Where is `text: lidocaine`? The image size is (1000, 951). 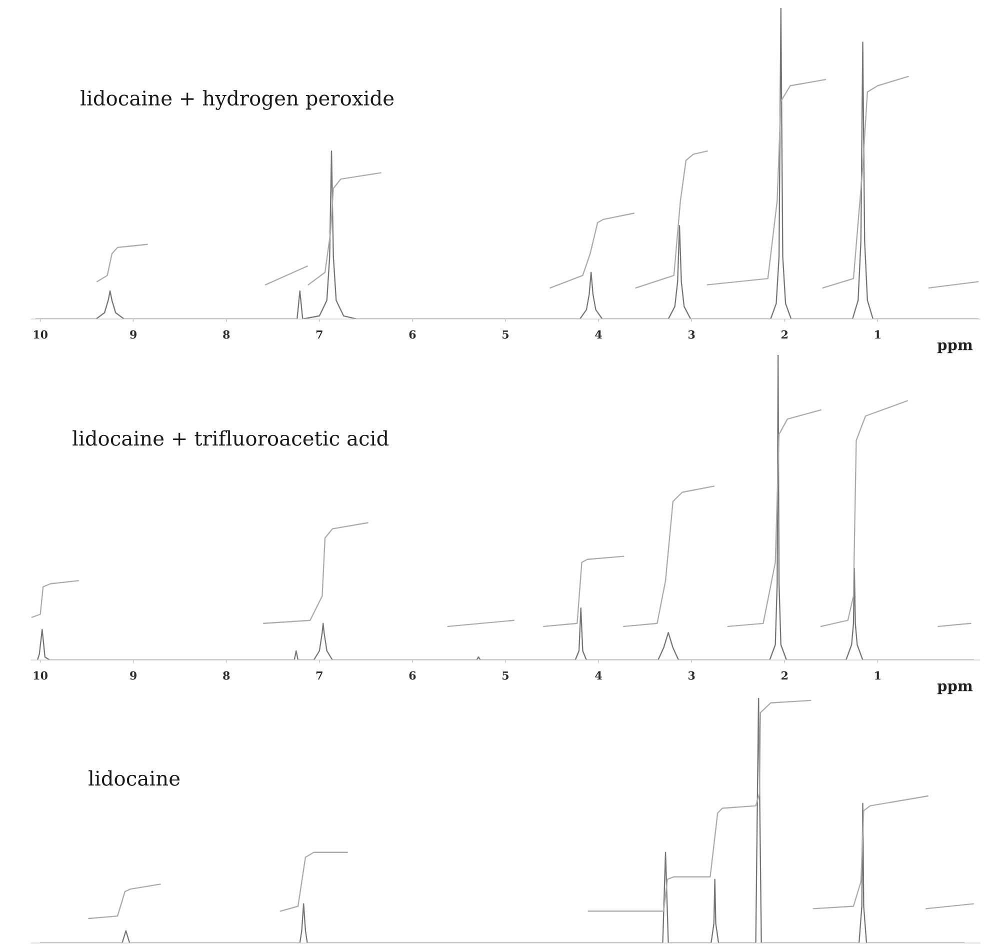 text: lidocaine is located at coordinates (134, 778).